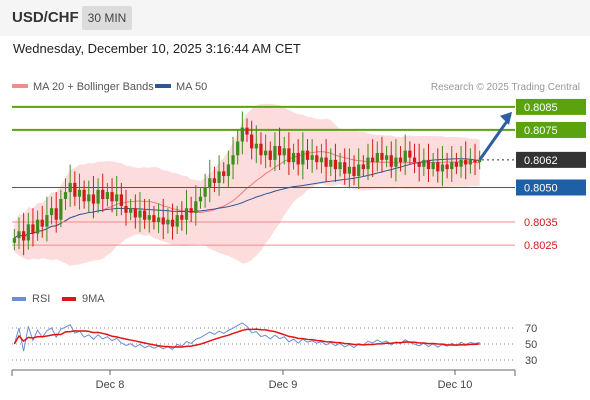 The image size is (590, 400). I want to click on forecast-arrow, so click(495, 136).